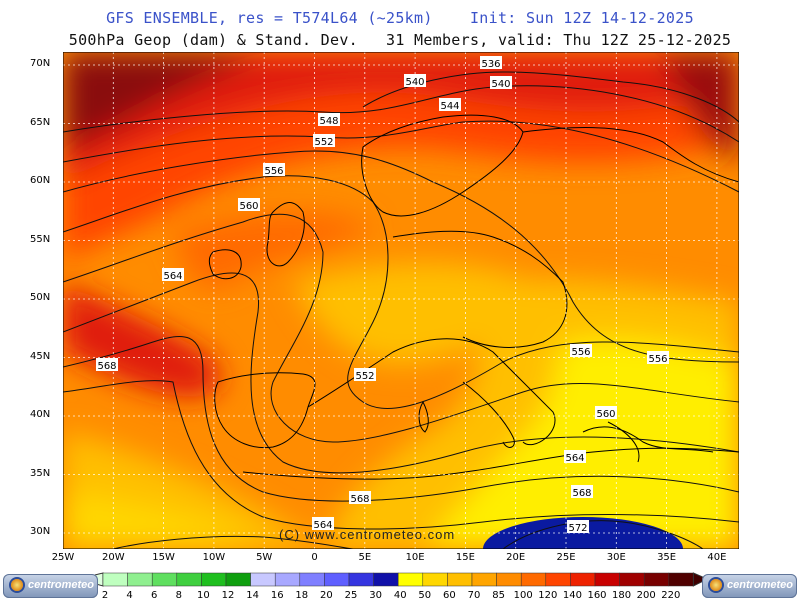 The image size is (800, 600). I want to click on latitude-tick-label: 35N, so click(40, 473).